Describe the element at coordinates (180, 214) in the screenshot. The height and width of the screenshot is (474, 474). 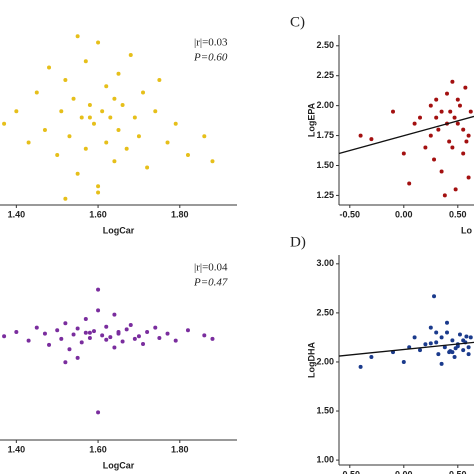
I see `x-tick-label: 1.80` at that location.